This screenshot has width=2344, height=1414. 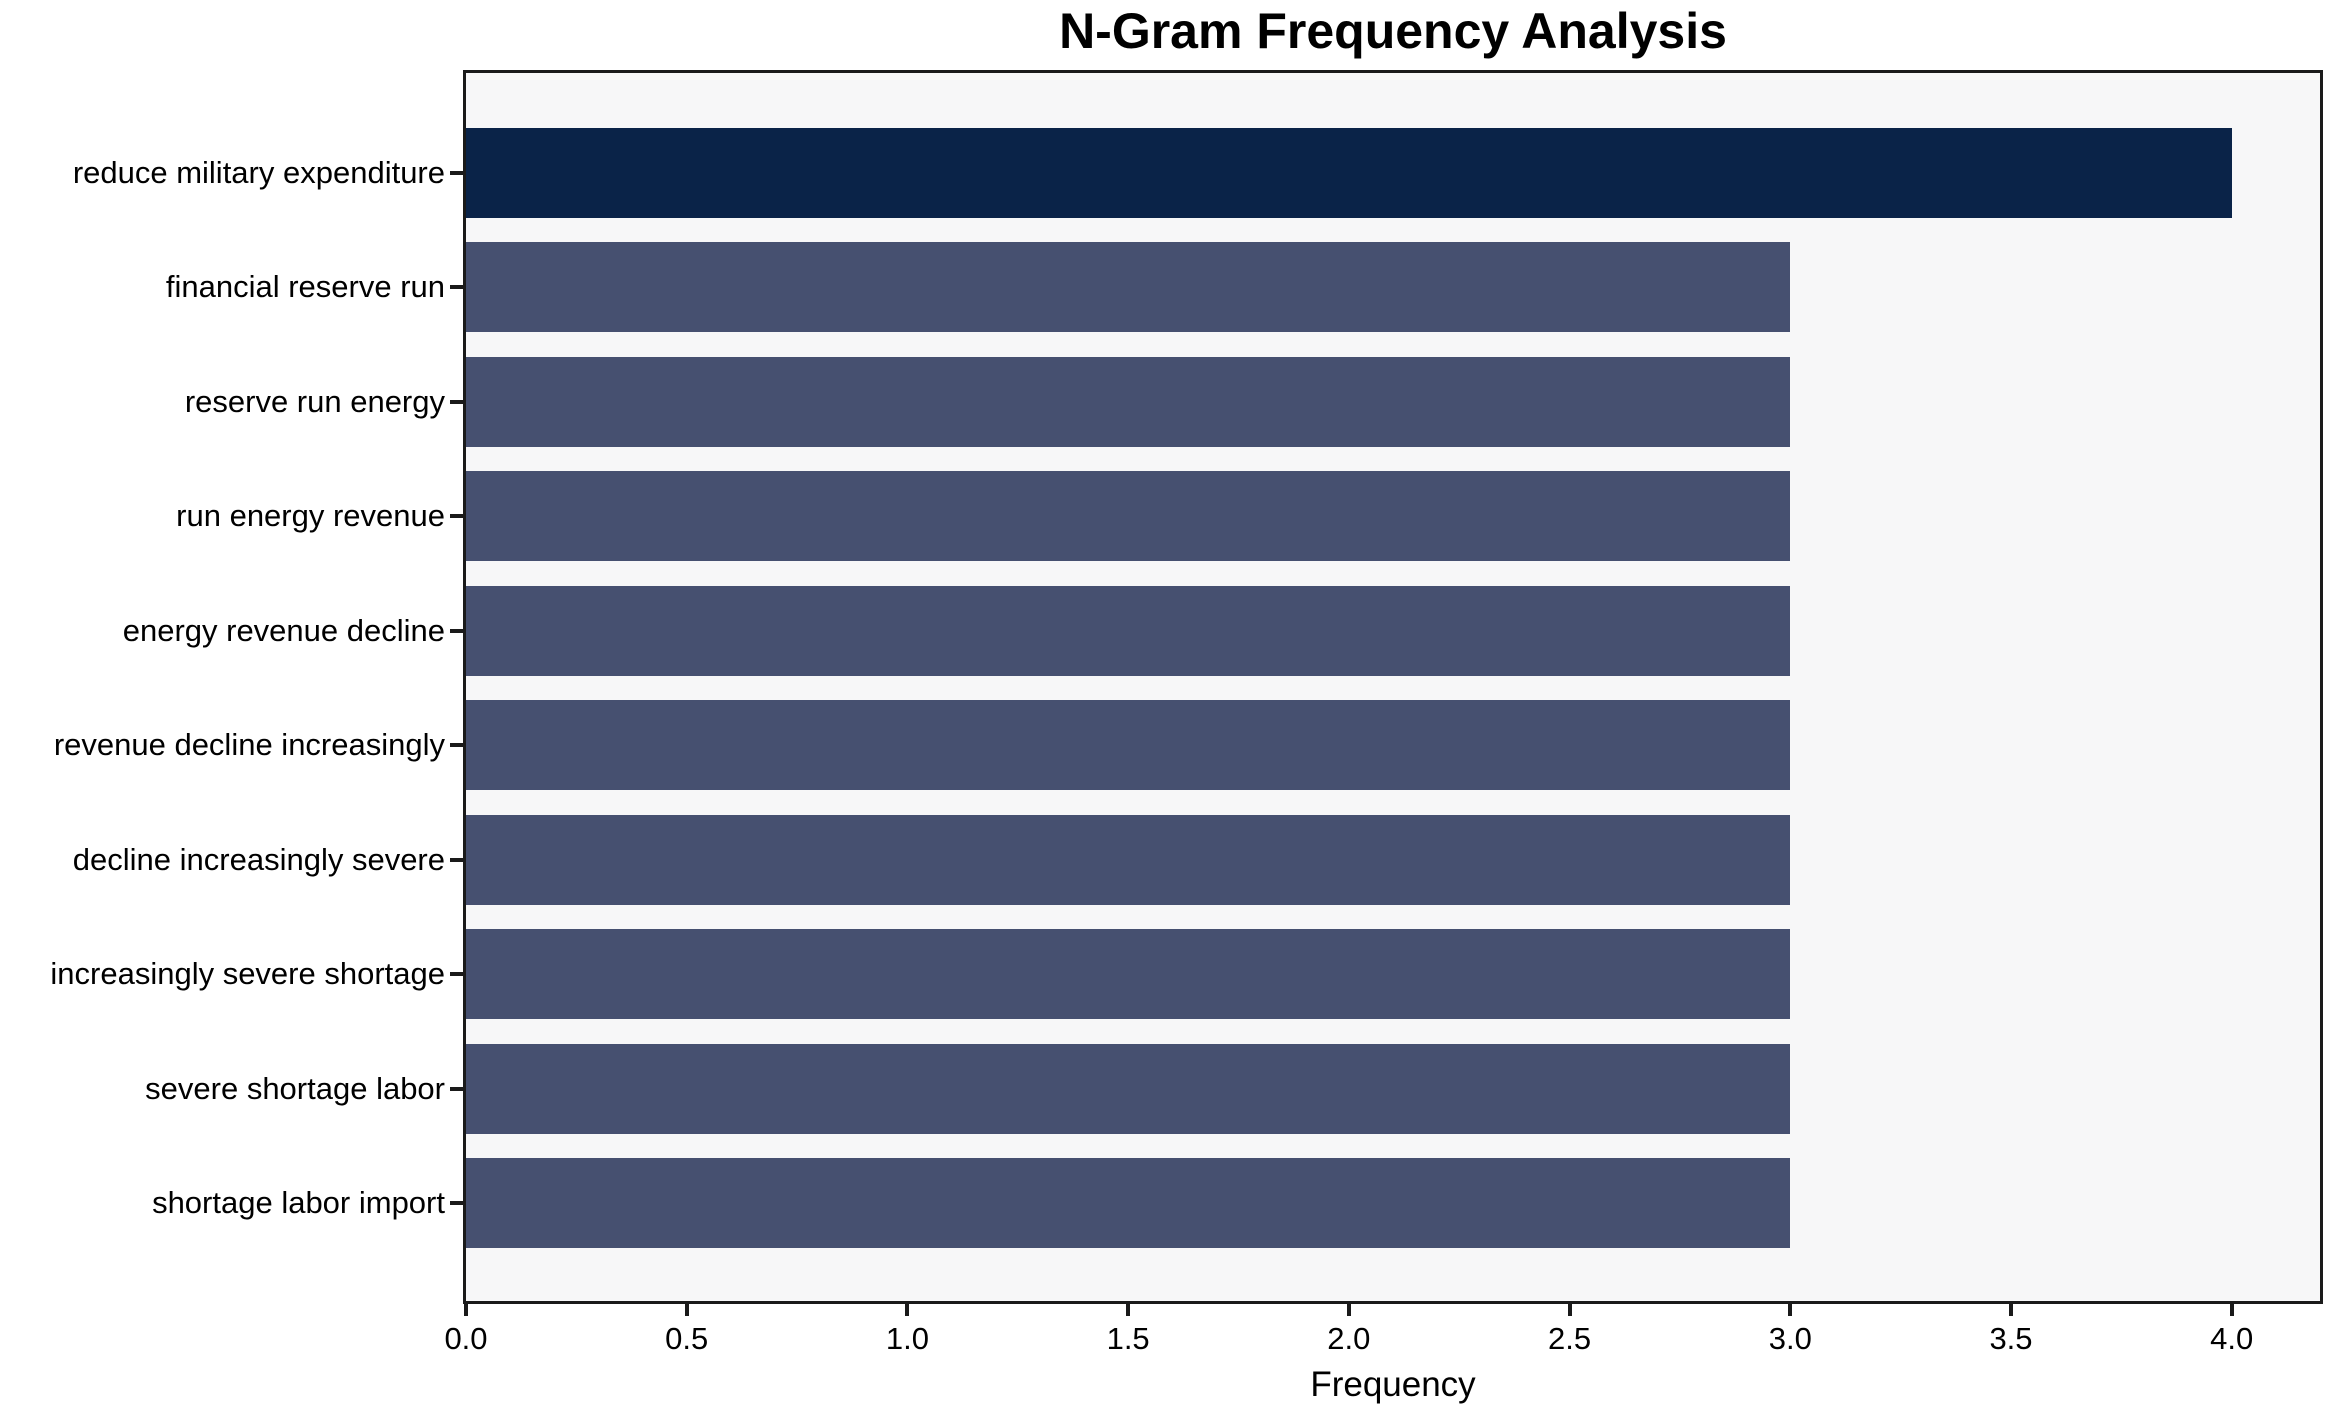 What do you see at coordinates (258, 859) in the screenshot?
I see `y-tick-label: decline increasingly severe` at bounding box center [258, 859].